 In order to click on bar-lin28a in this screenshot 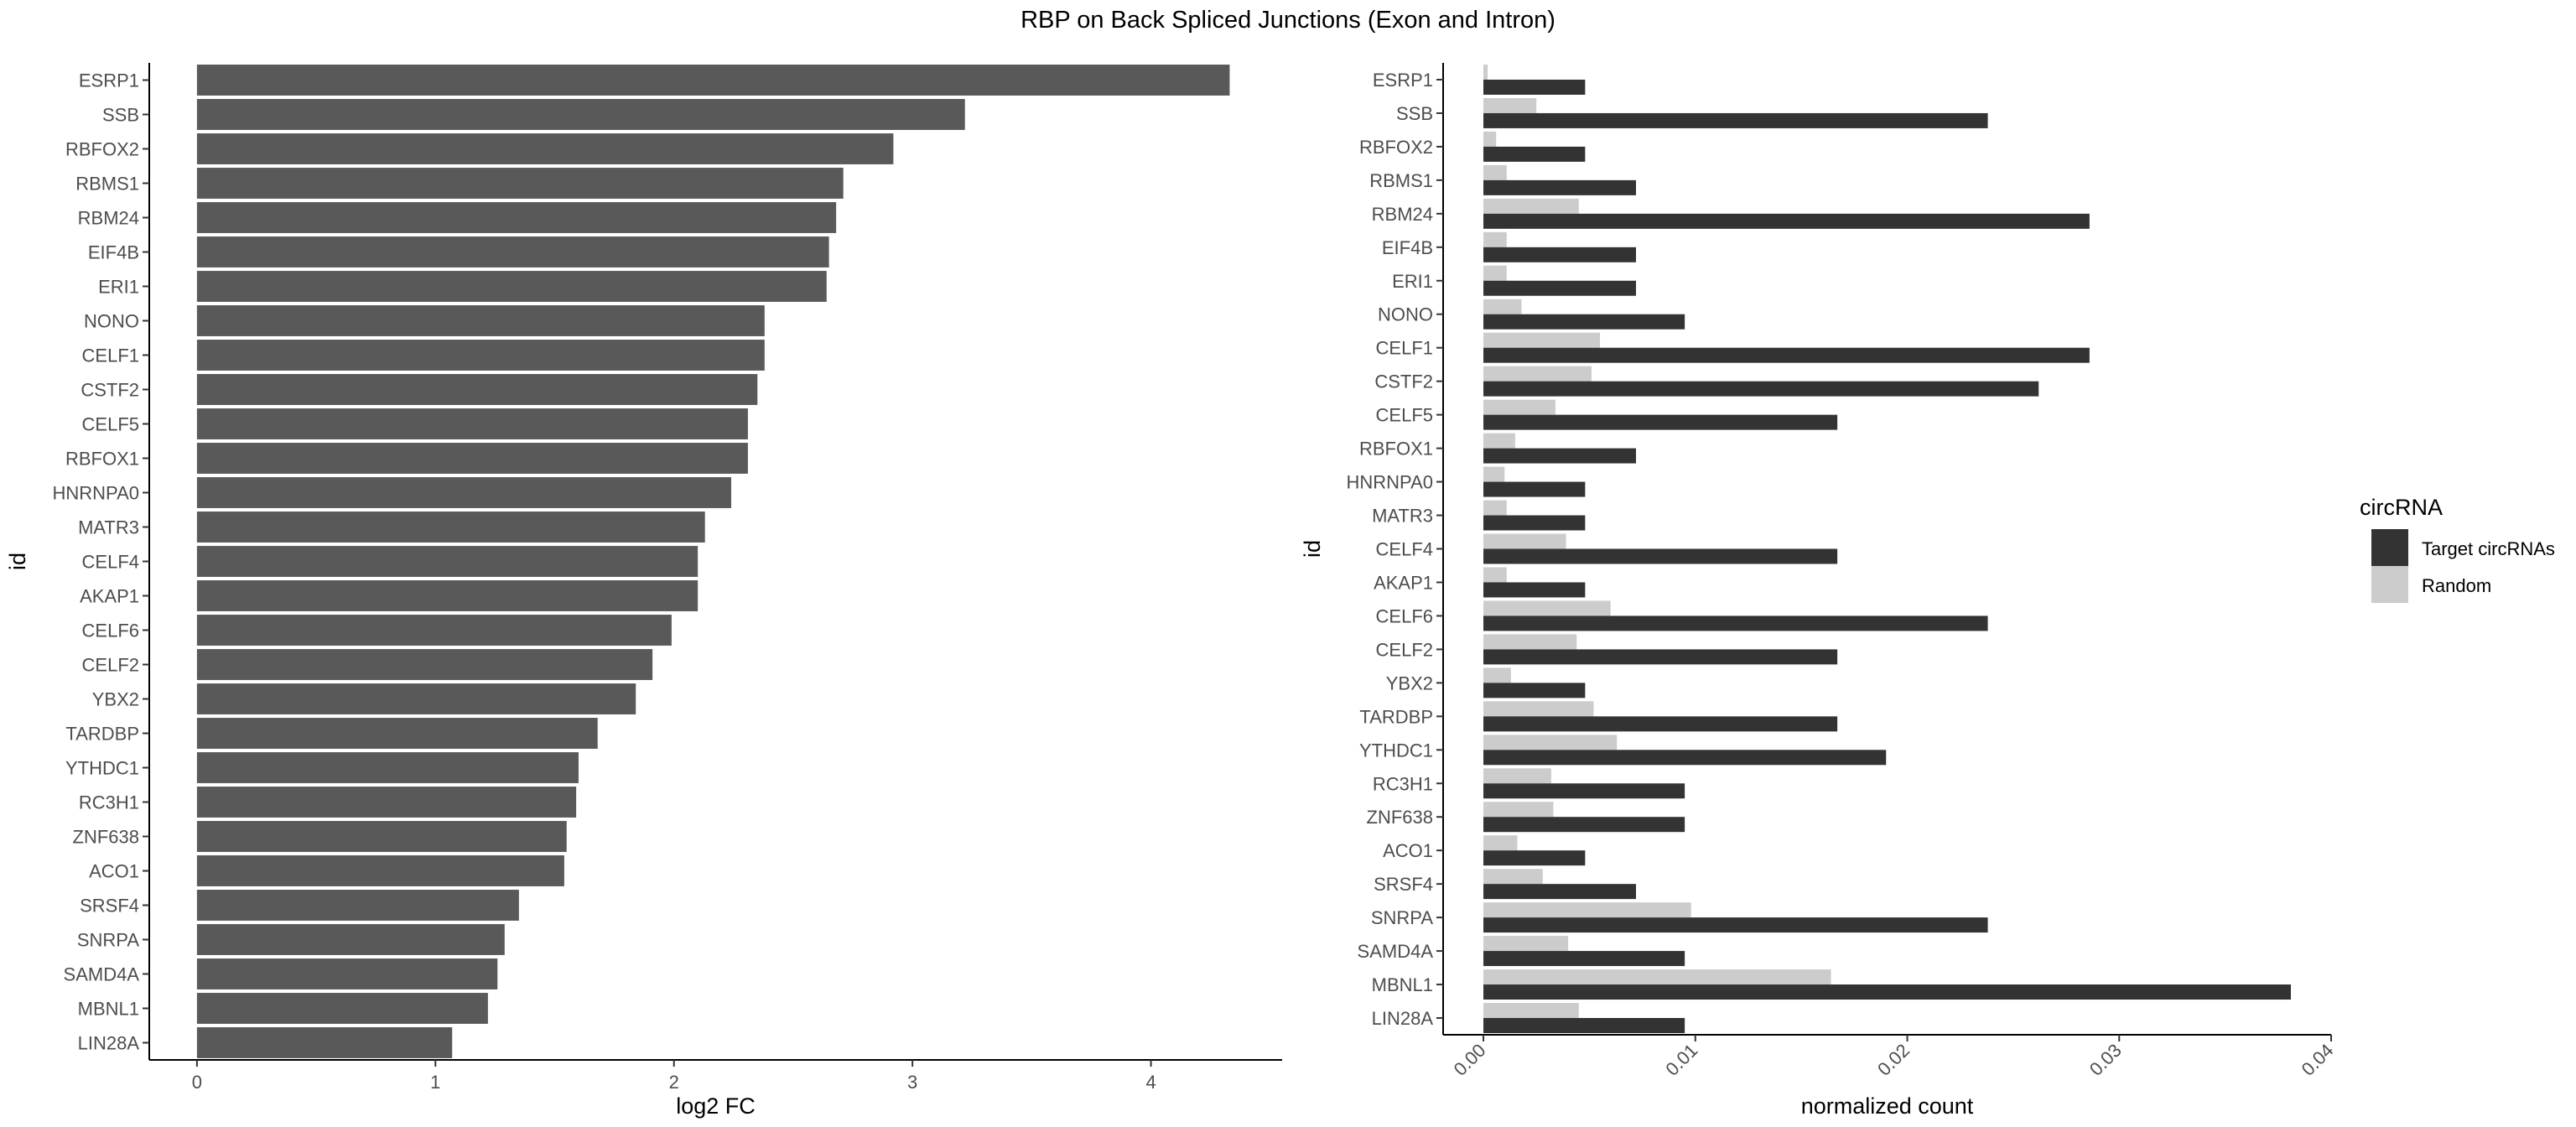, I will do `click(324, 1042)`.